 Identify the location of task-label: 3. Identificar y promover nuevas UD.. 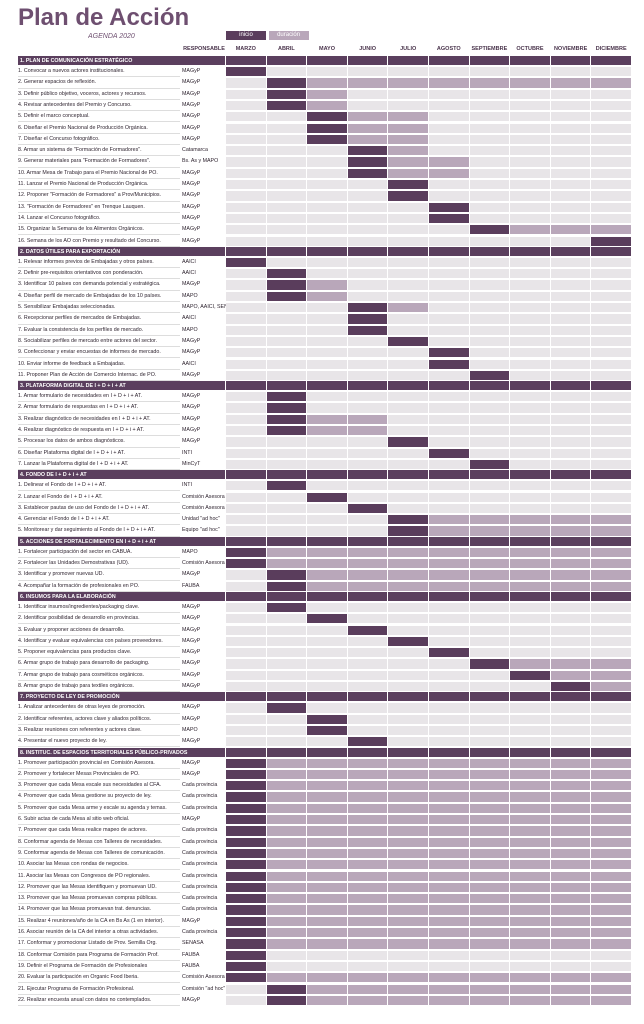
(99, 575).